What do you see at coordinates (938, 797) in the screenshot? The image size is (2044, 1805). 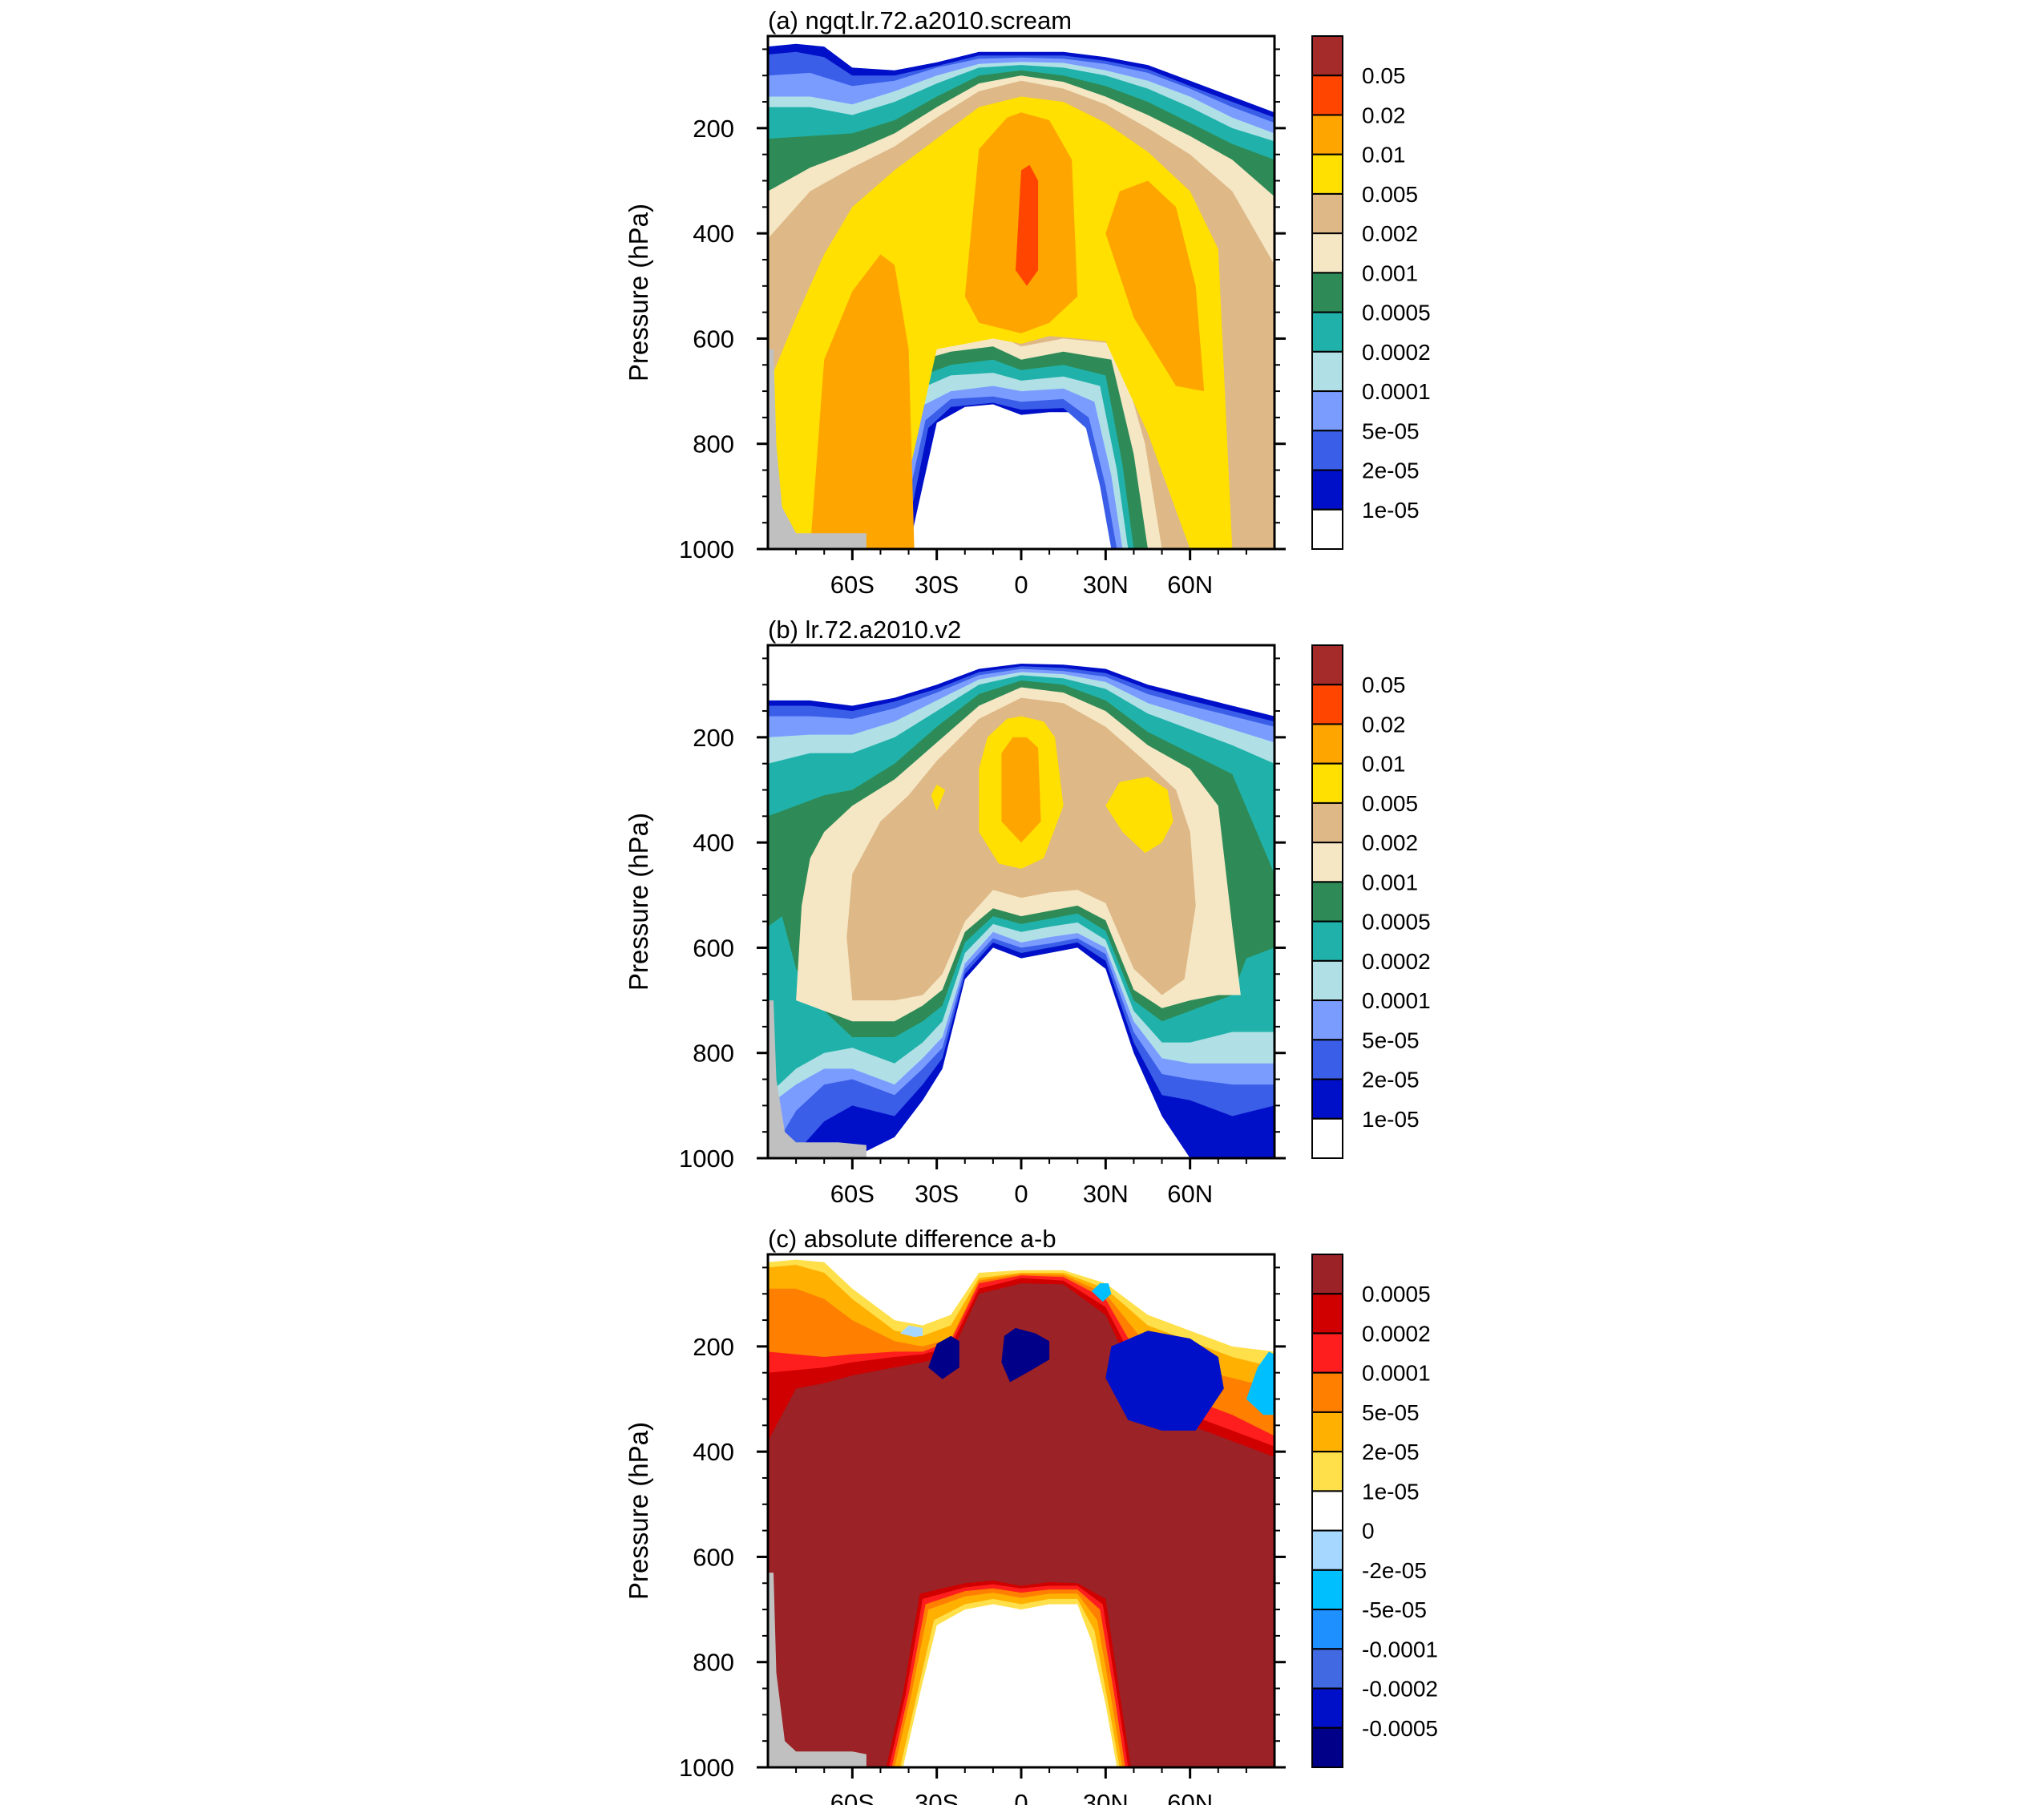 I see `contour-region-0.005` at bounding box center [938, 797].